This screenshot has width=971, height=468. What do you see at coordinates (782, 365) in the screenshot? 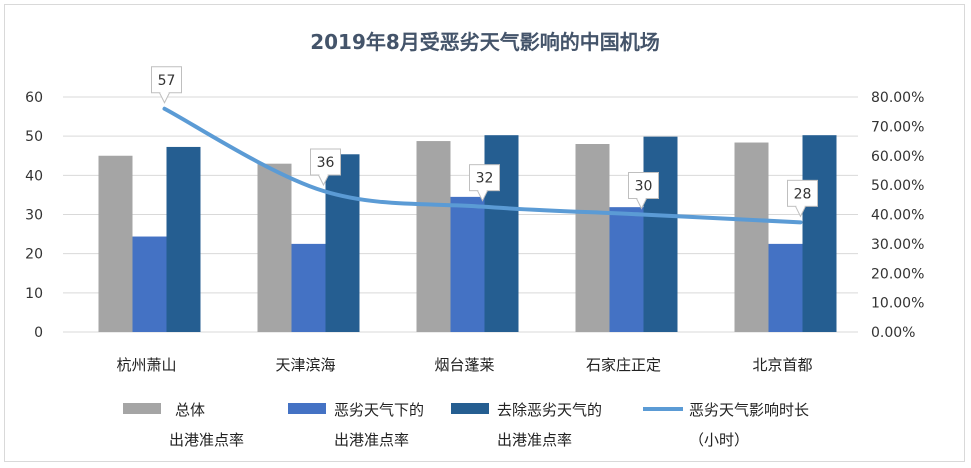
I see `category-label: 北京首都` at bounding box center [782, 365].